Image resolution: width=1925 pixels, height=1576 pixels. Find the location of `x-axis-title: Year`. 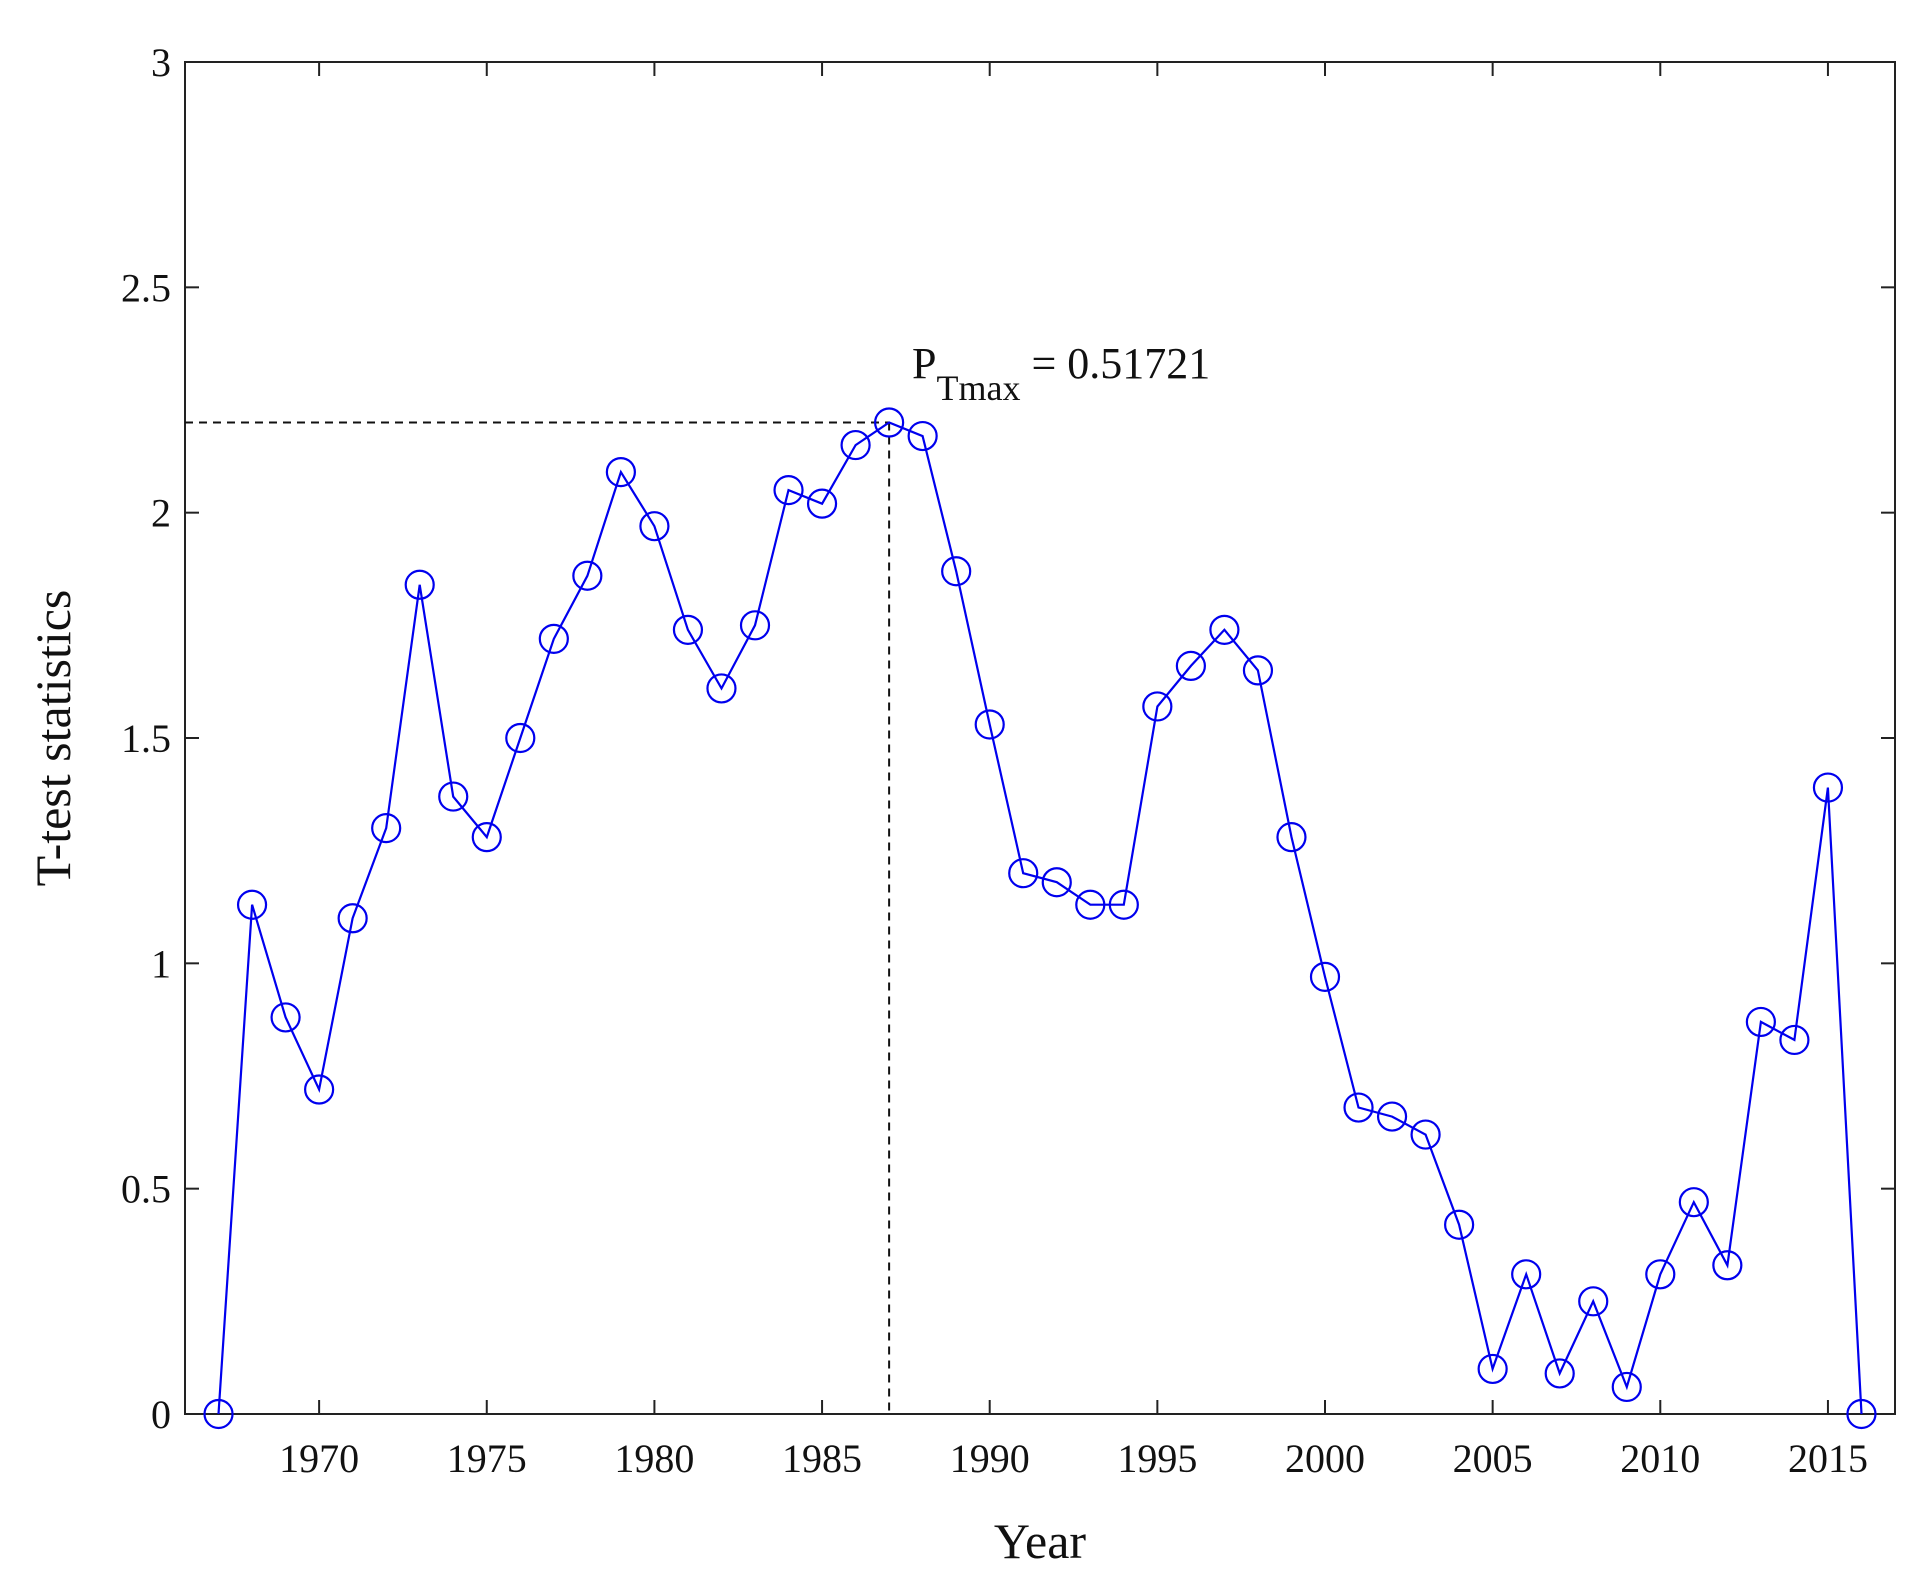

x-axis-title: Year is located at coordinates (1040, 1541).